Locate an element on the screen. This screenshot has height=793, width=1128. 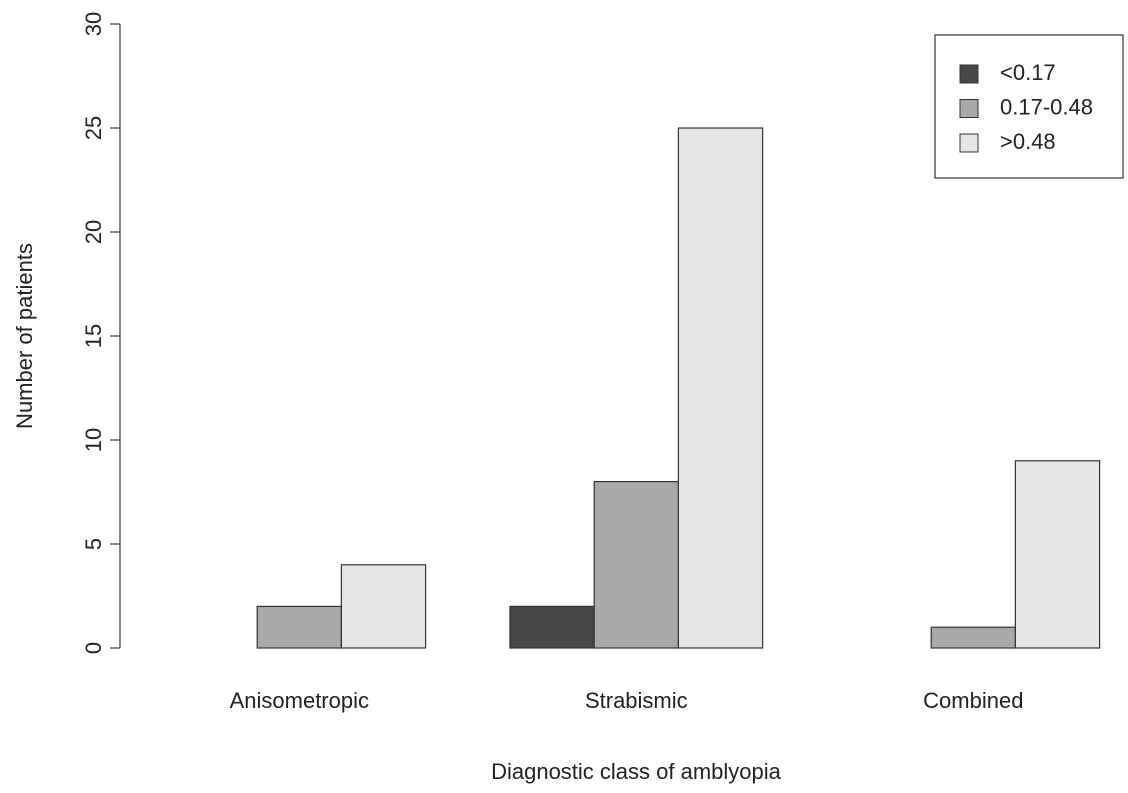
x-tick-label: Combined is located at coordinates (973, 700).